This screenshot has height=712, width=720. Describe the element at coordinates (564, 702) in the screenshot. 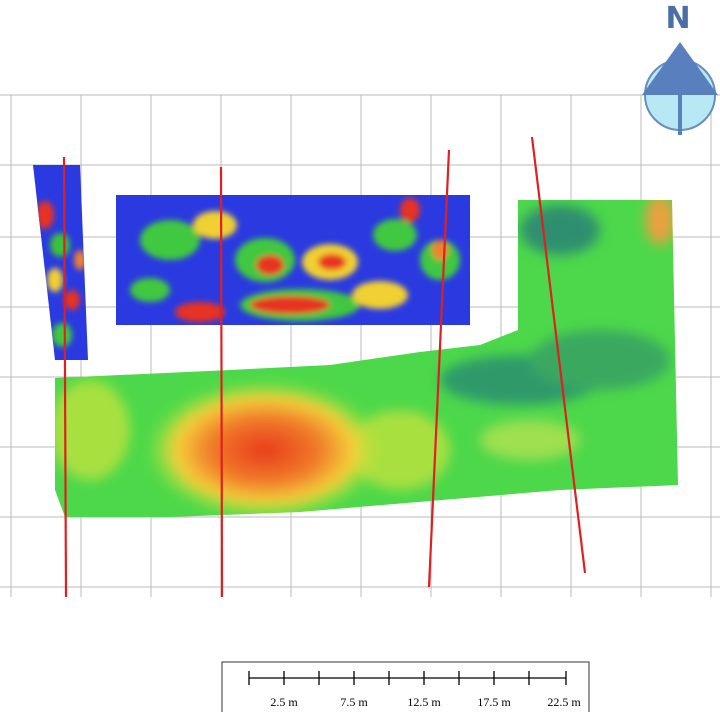

I see `scale-label: 22.5 m` at that location.